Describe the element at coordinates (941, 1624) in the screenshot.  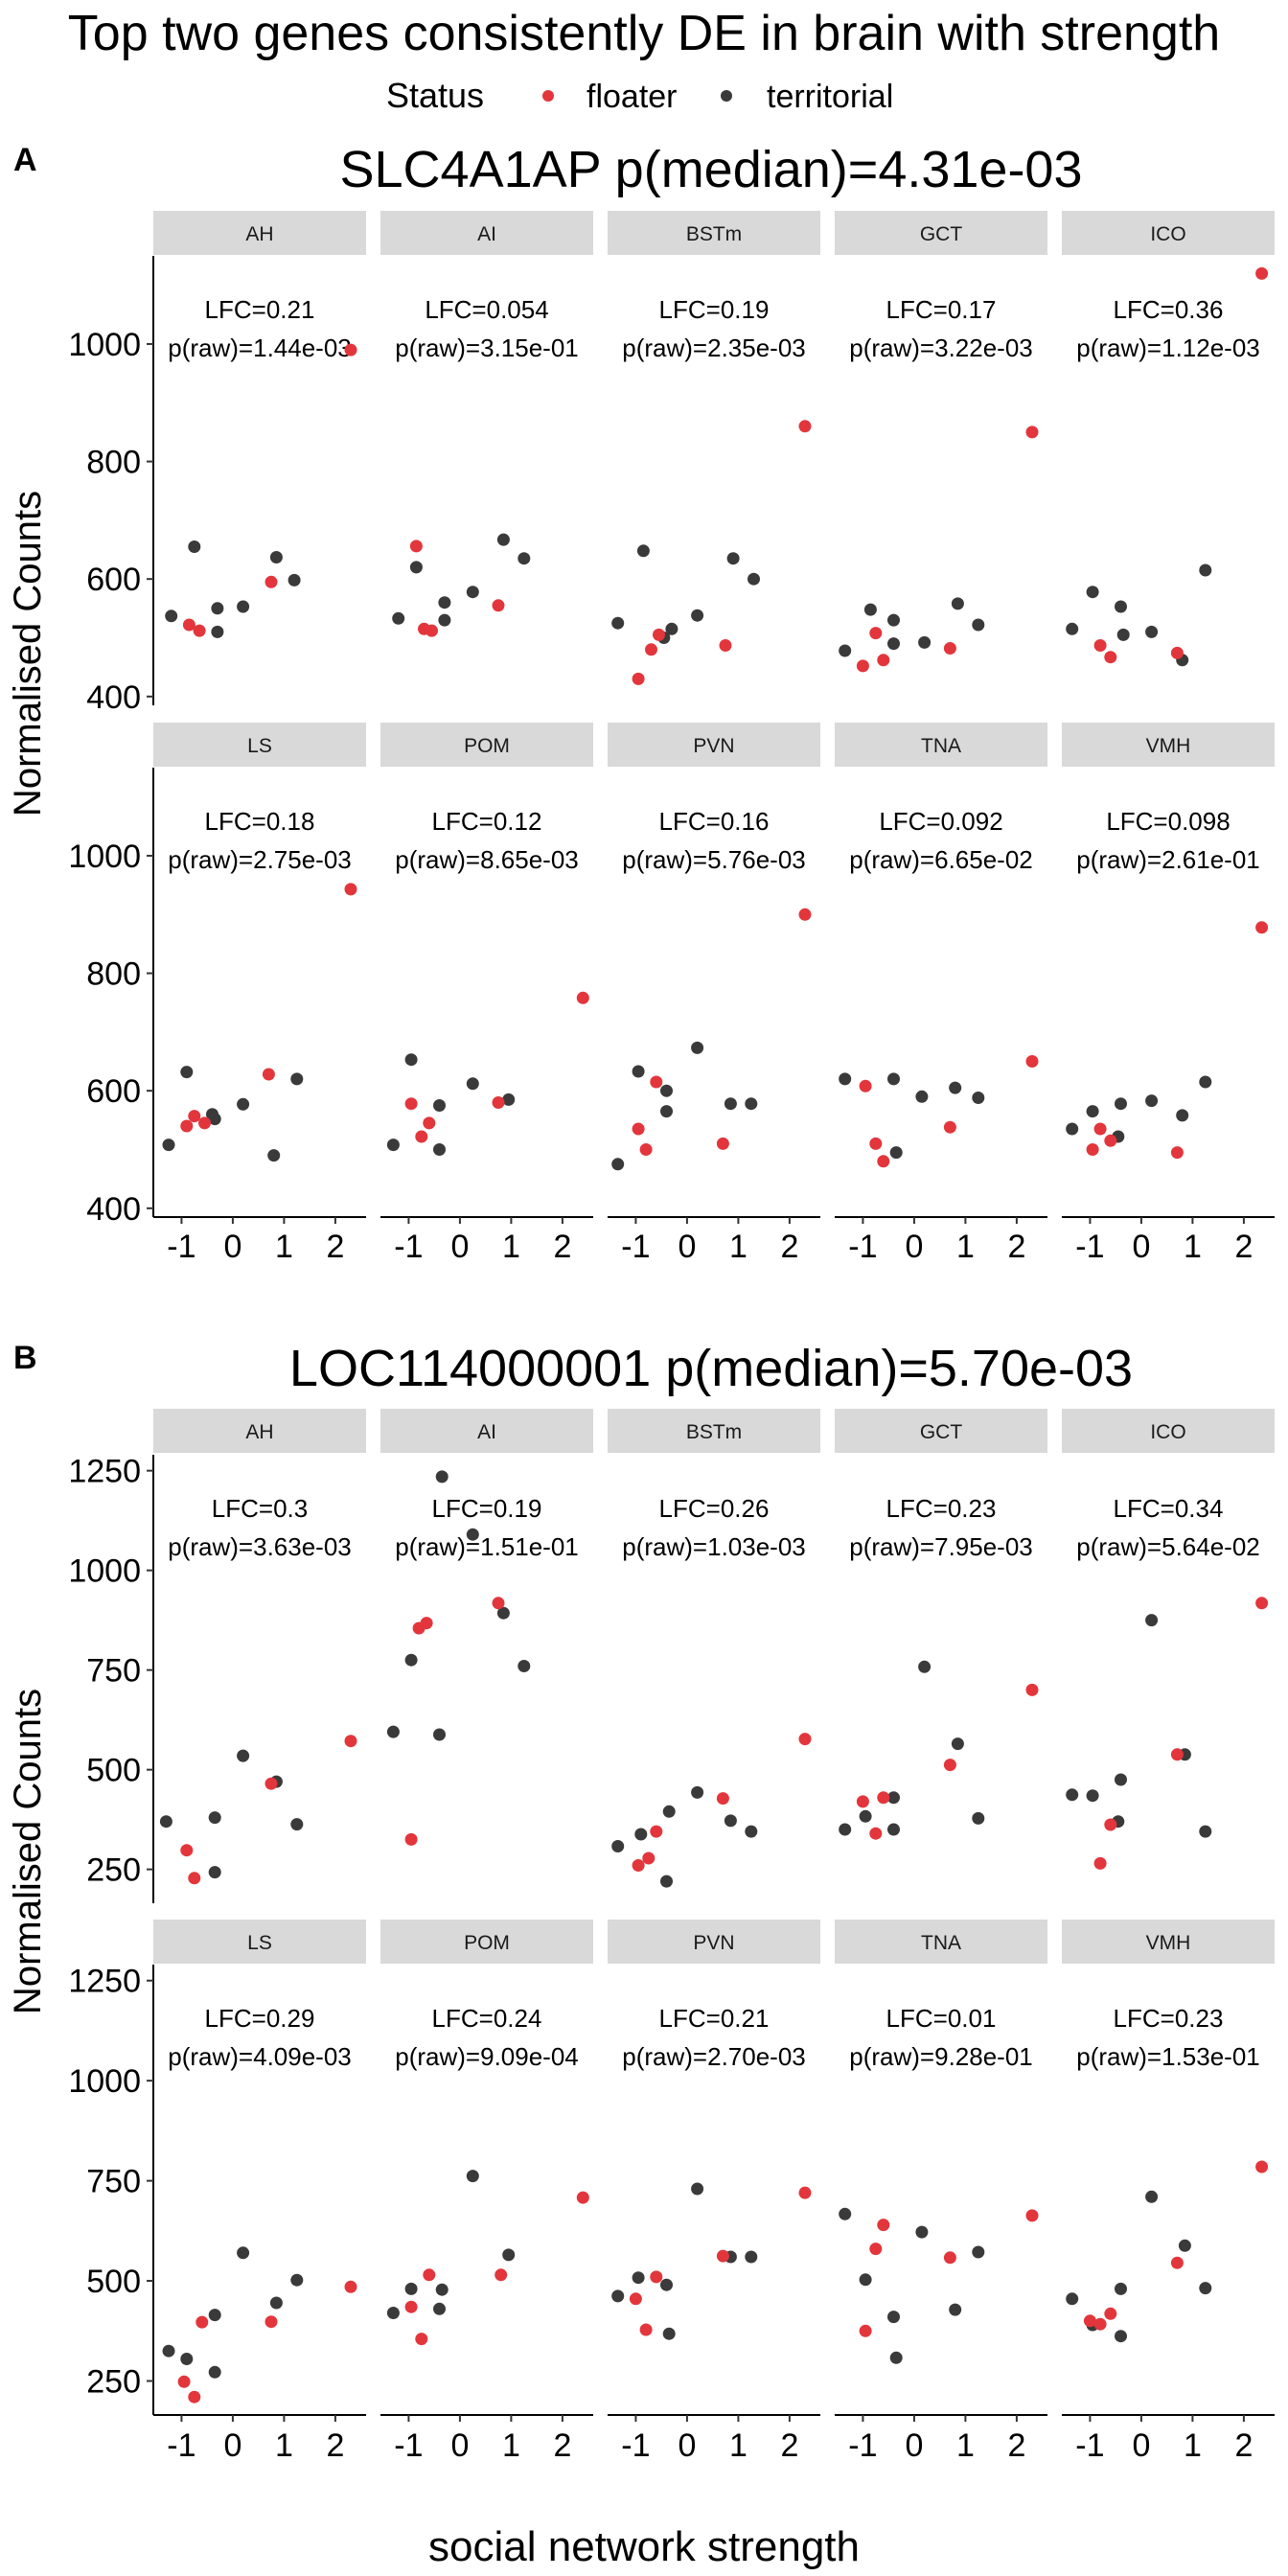
I see `facet-GCT: GCT LFC=0.23 p(raw)=7.95e-03` at that location.